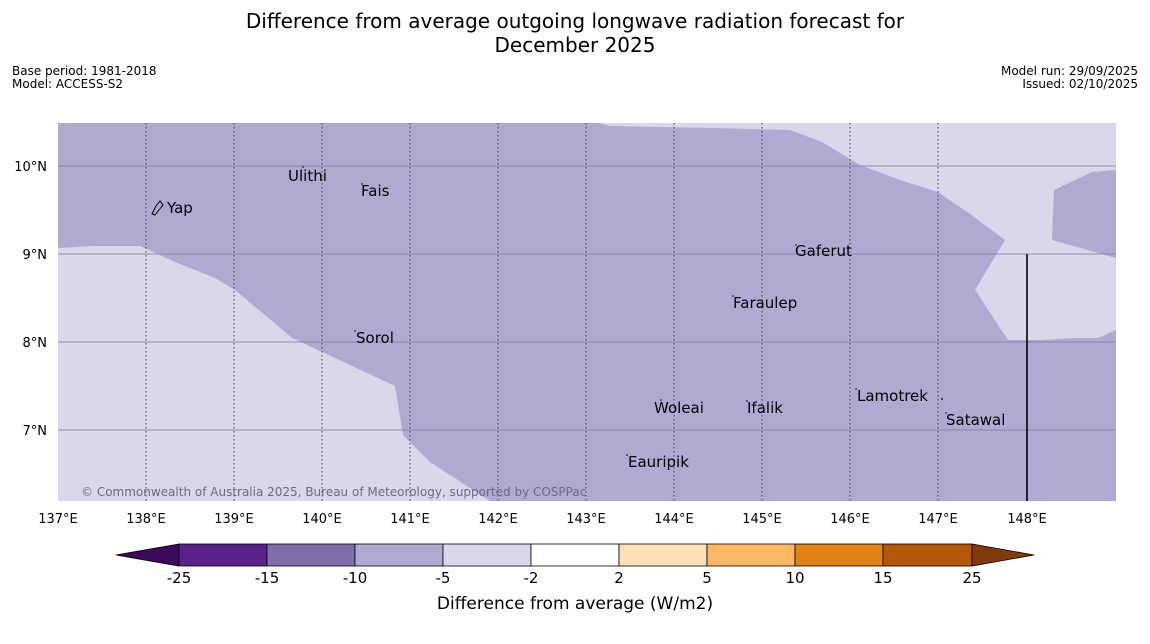 This screenshot has height=644, width=1150. Describe the element at coordinates (35, 343) in the screenshot. I see `lat-tick-8n: 8°N` at that location.